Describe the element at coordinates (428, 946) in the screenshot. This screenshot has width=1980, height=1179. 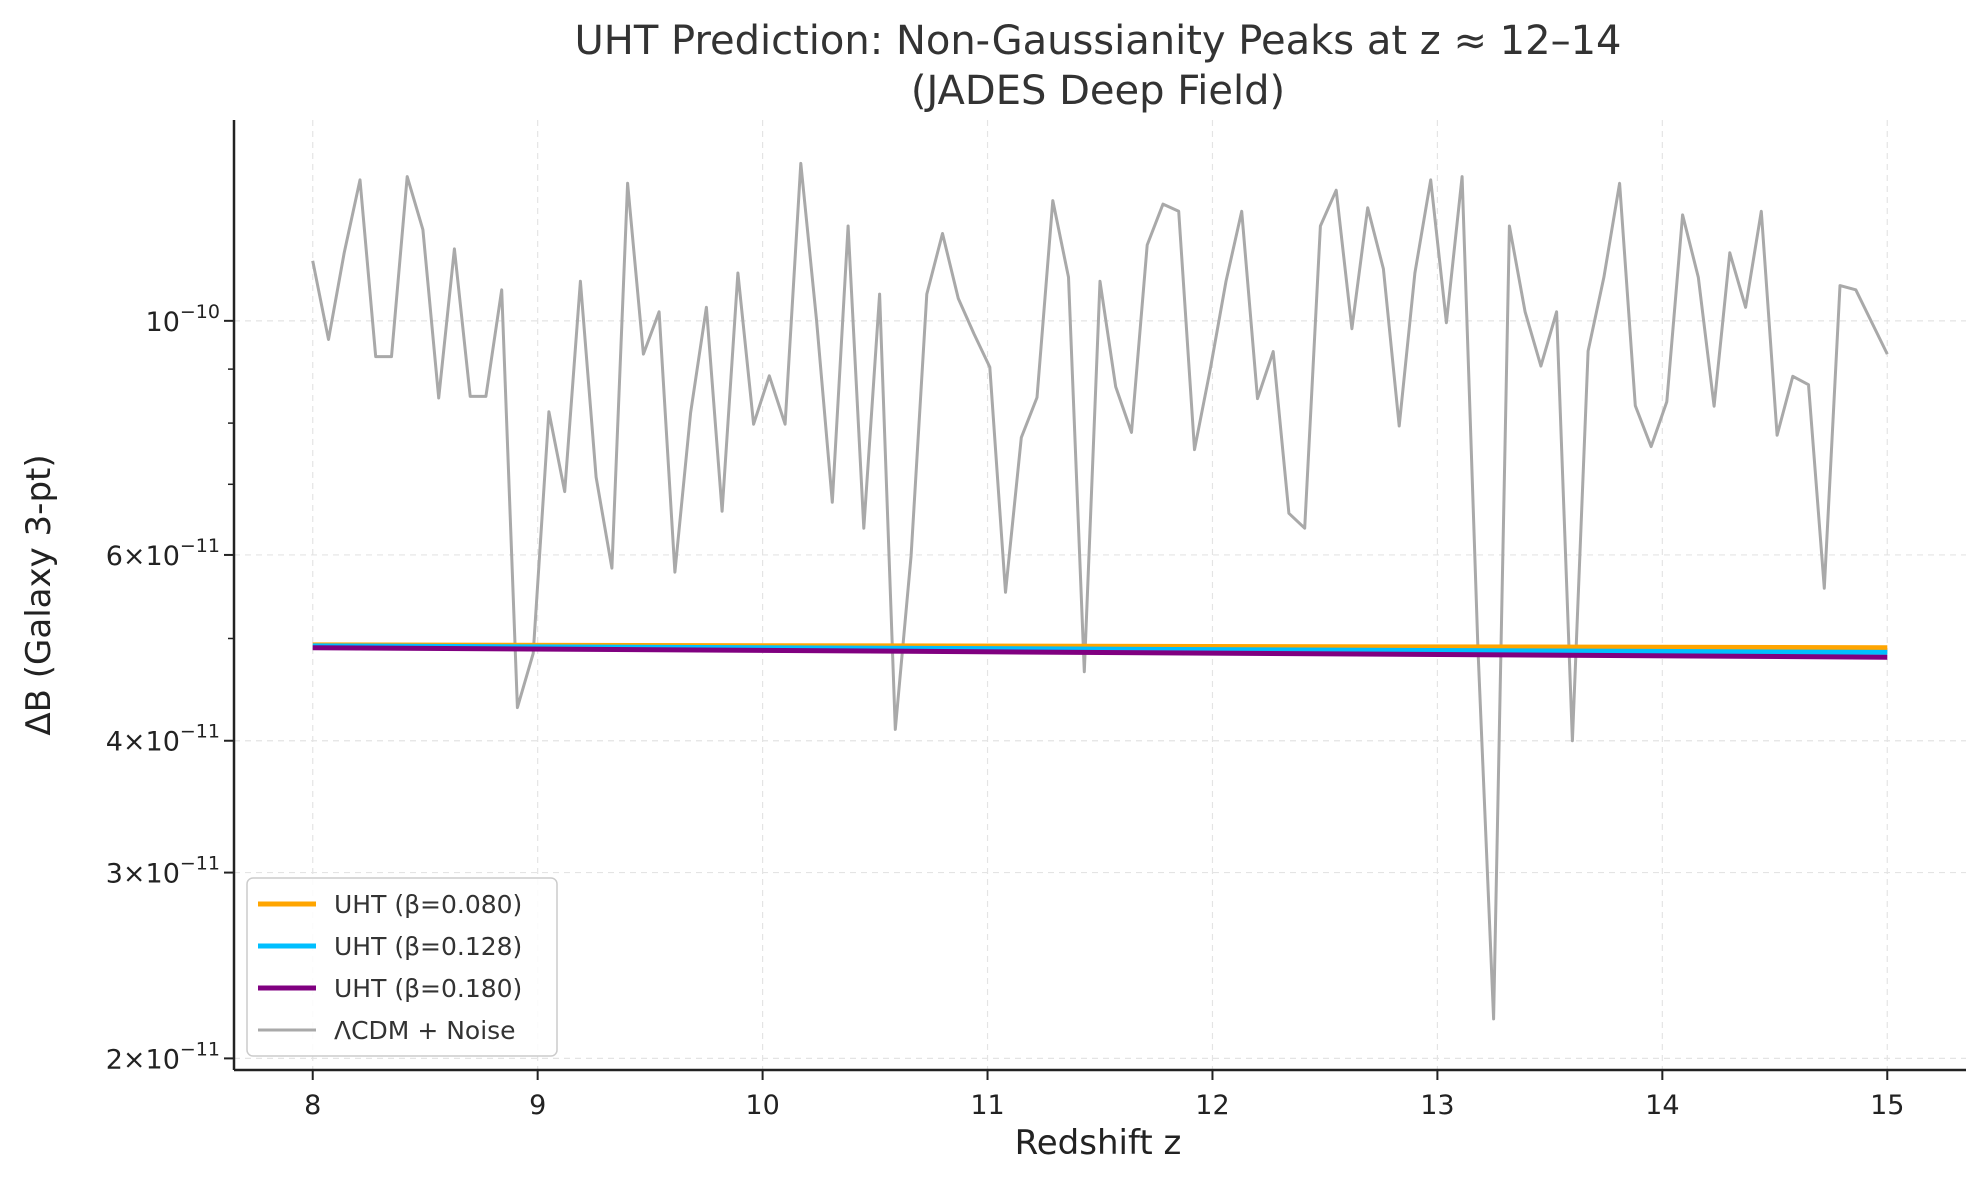
I see `legend-label-1: UHT (β=0.128)` at that location.